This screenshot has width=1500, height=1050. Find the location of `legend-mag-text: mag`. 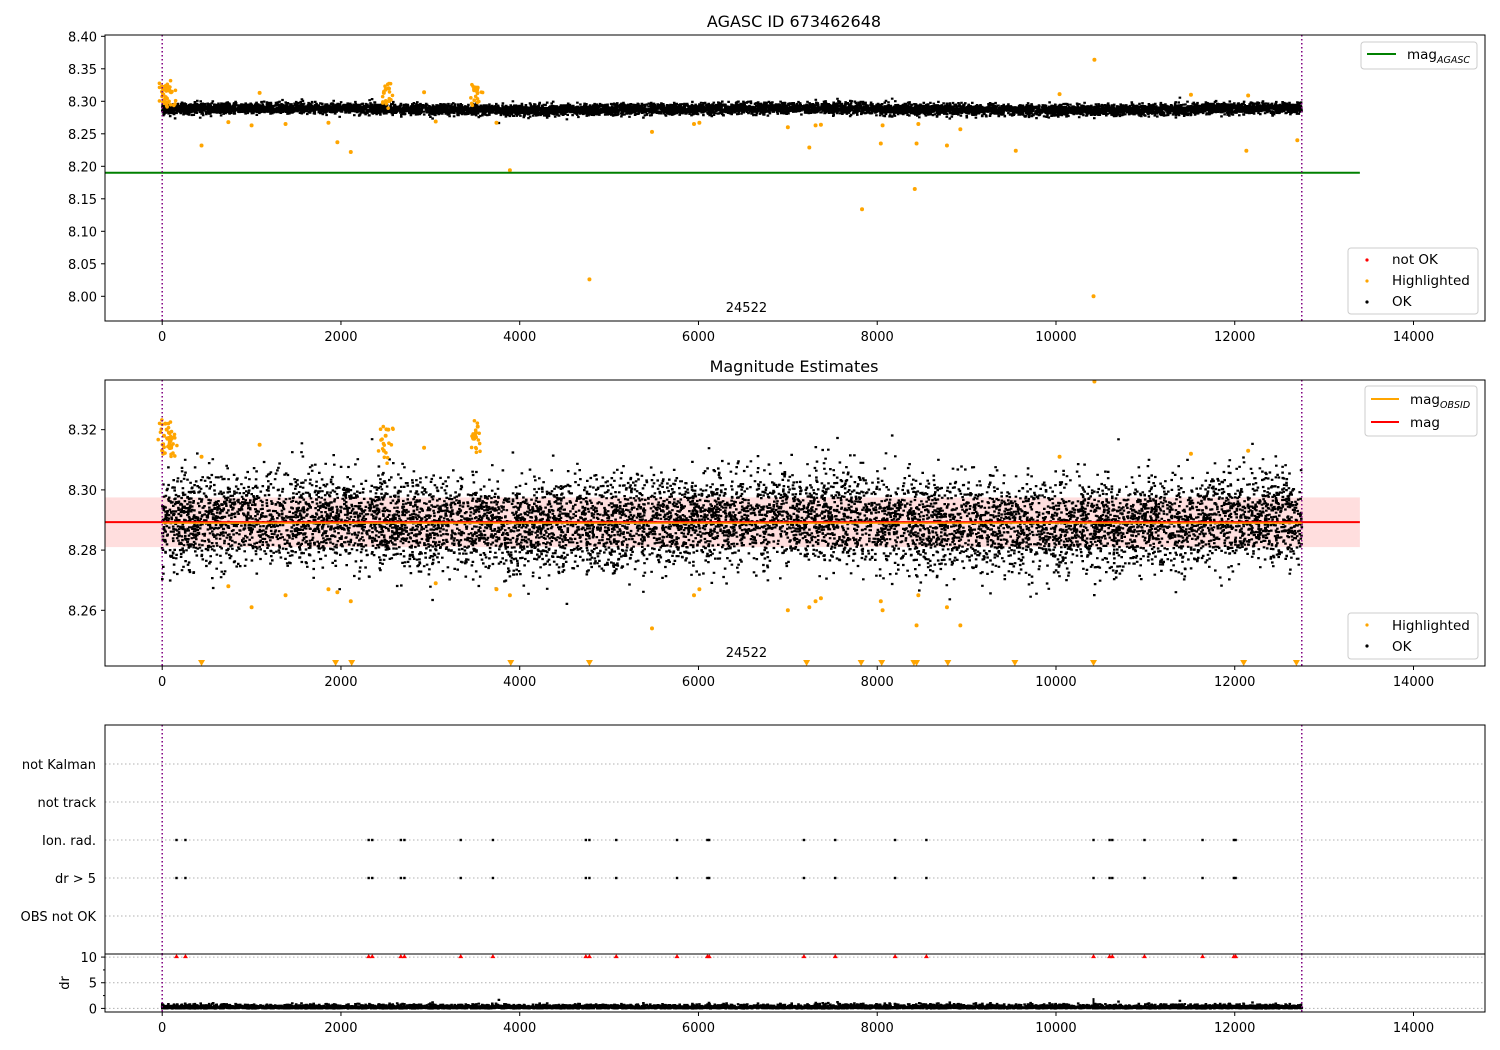

legend-mag-text: mag is located at coordinates (1422, 55).